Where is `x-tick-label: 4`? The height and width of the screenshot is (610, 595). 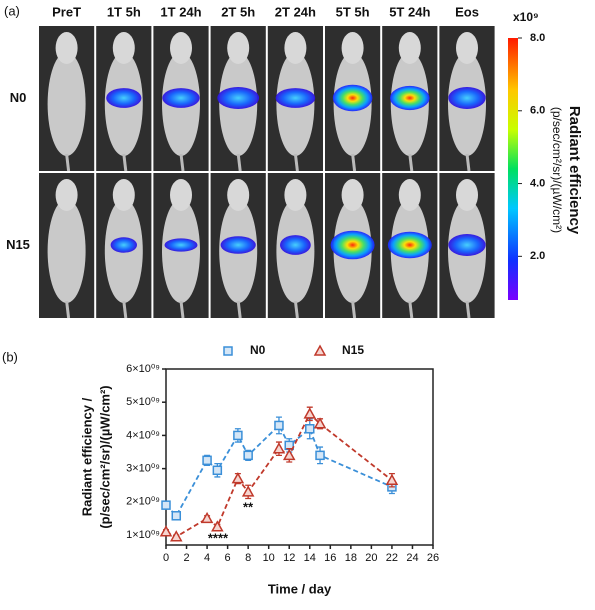
x-tick-label: 4 is located at coordinates (207, 558).